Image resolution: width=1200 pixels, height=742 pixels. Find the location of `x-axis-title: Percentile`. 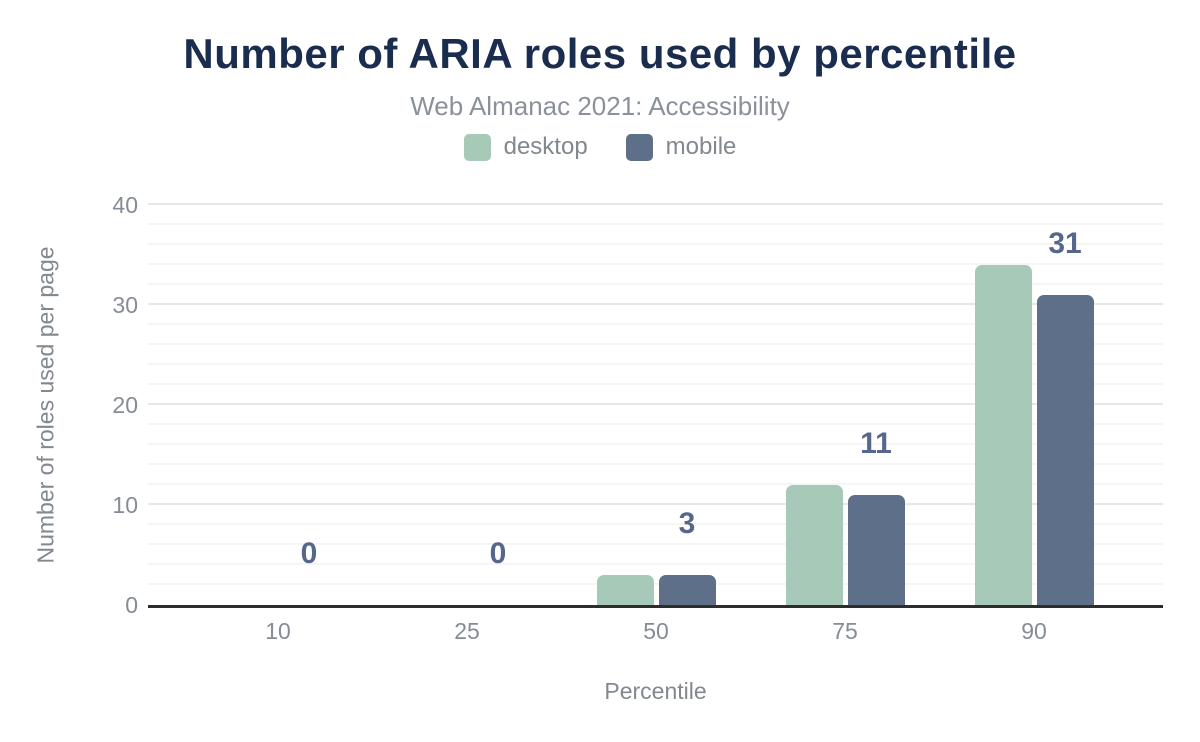

x-axis-title: Percentile is located at coordinates (655, 691).